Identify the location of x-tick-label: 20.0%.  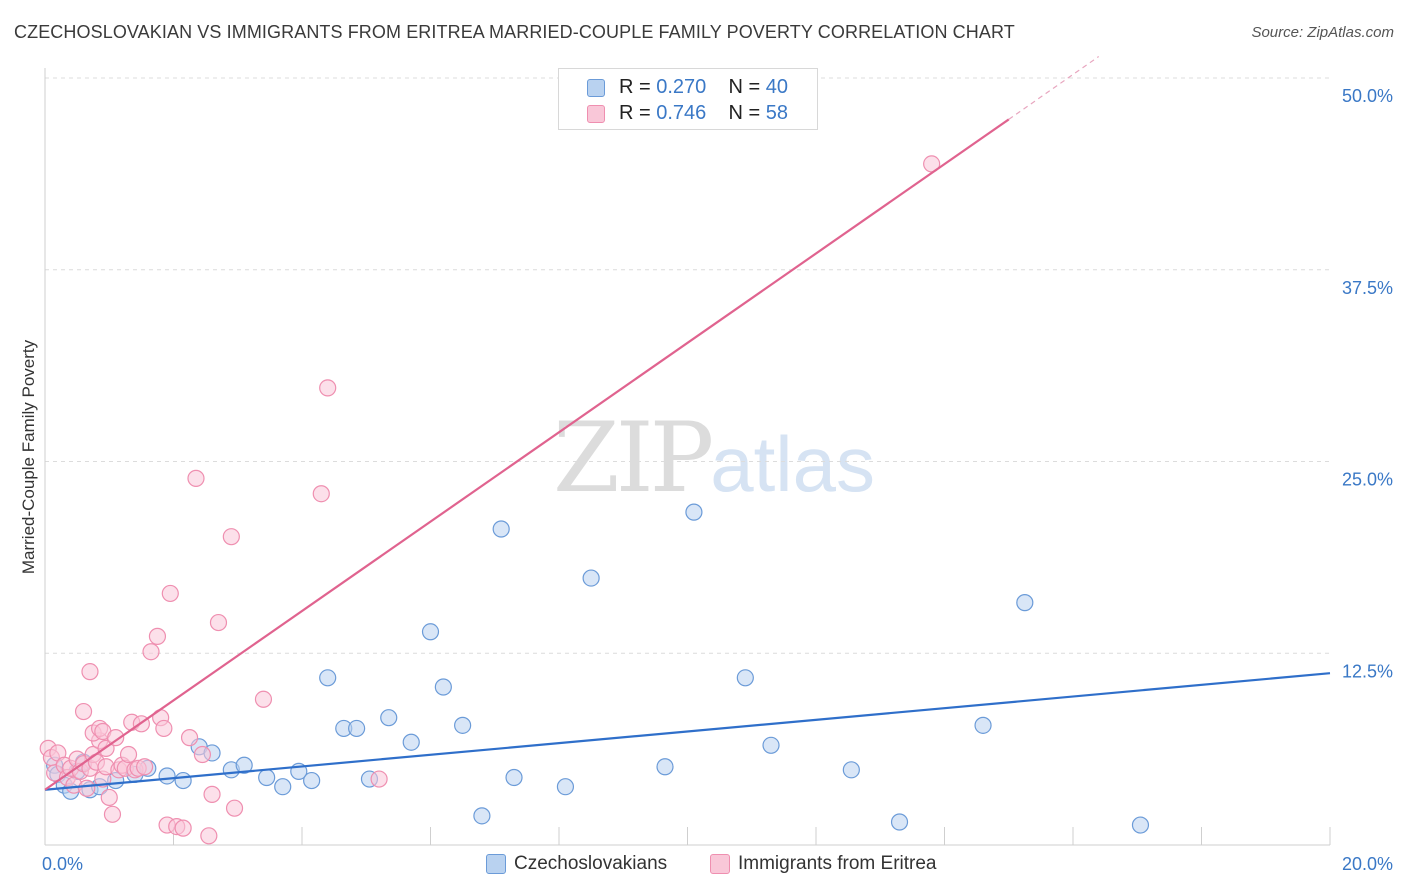
(1367, 864).